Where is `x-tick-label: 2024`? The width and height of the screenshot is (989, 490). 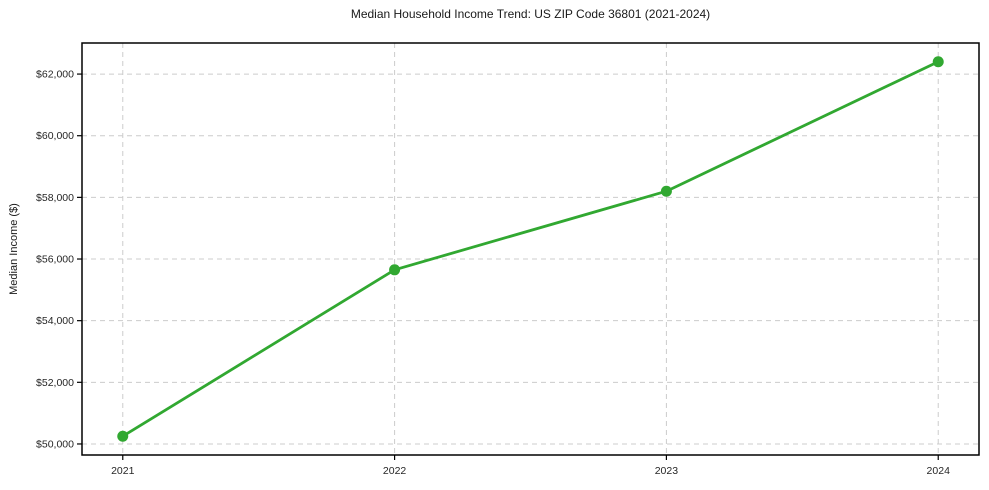 x-tick-label: 2024 is located at coordinates (939, 471).